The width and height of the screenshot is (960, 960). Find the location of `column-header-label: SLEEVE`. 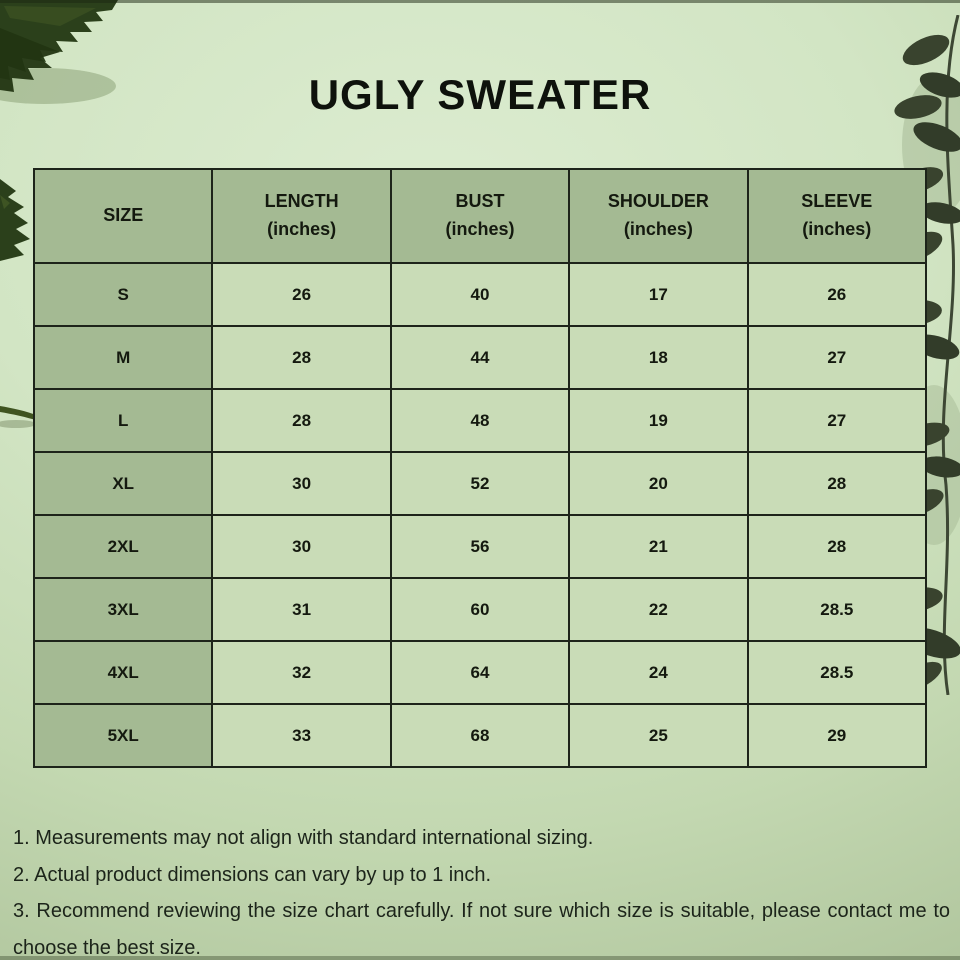

column-header-label: SLEEVE is located at coordinates (837, 201).